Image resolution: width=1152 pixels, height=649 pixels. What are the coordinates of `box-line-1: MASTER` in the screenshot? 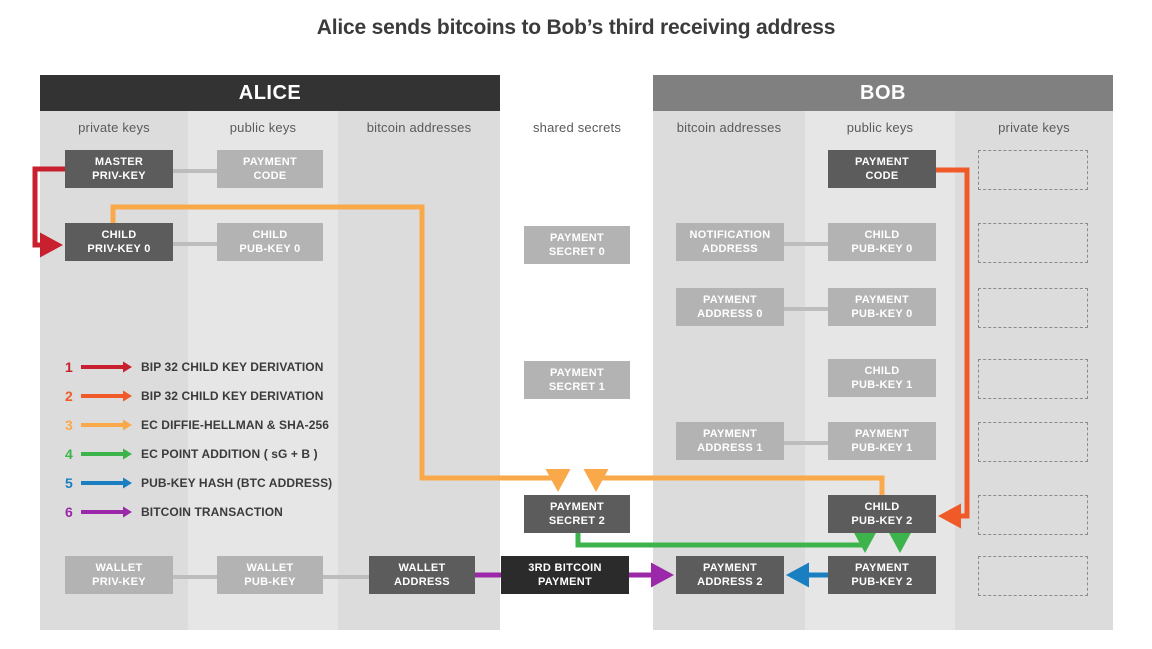 It's located at (119, 161).